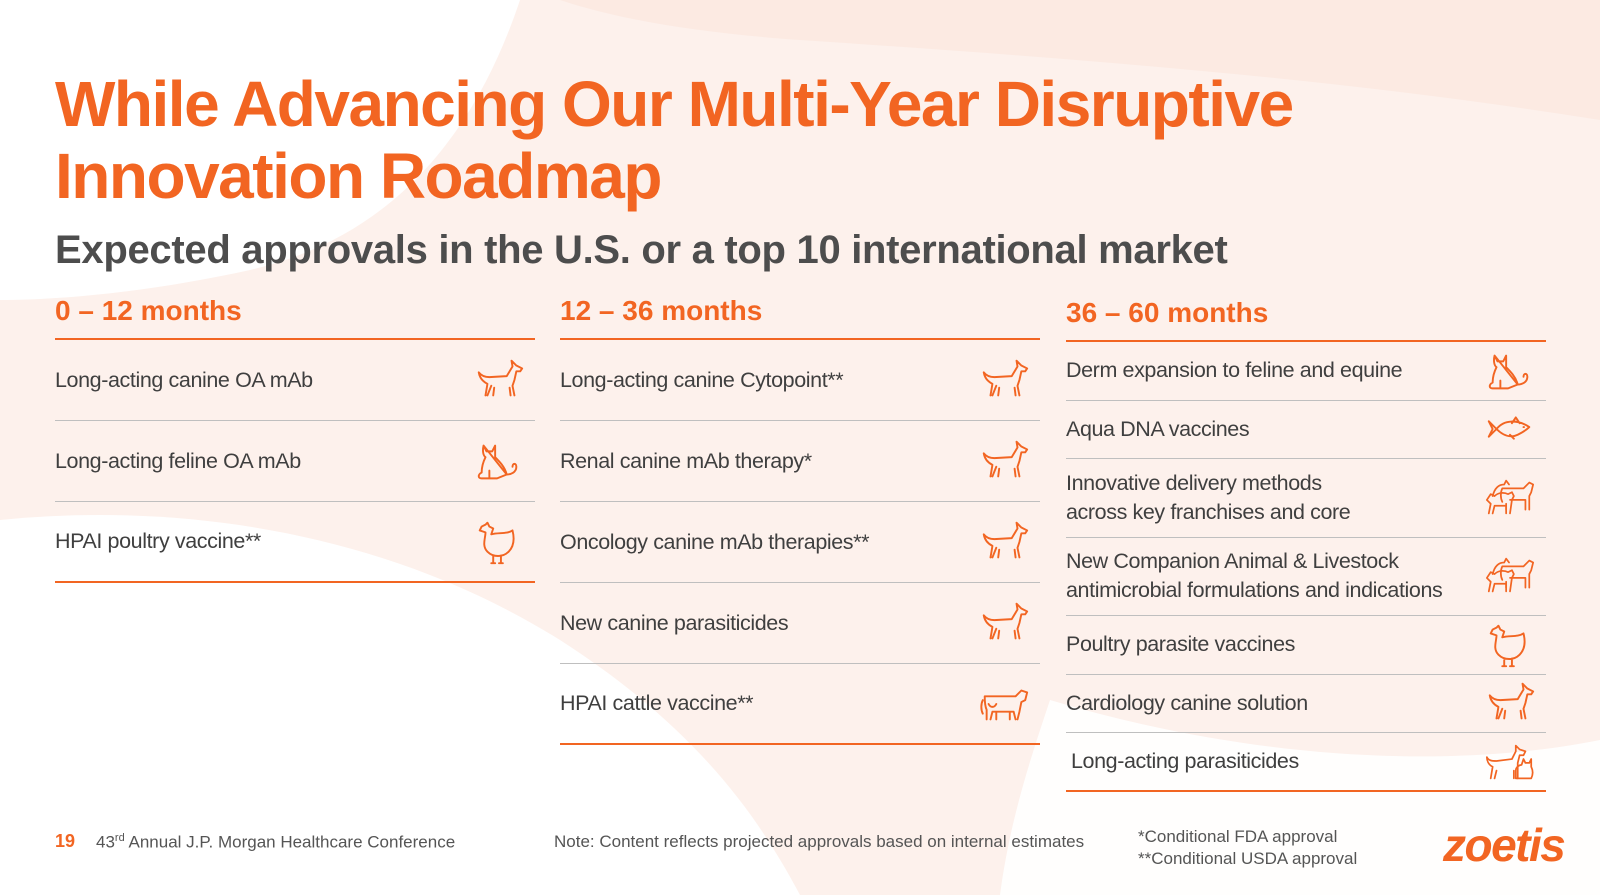 Image resolution: width=1600 pixels, height=895 pixels. I want to click on list-item: Oncology canine mAb therapies**, so click(800, 542).